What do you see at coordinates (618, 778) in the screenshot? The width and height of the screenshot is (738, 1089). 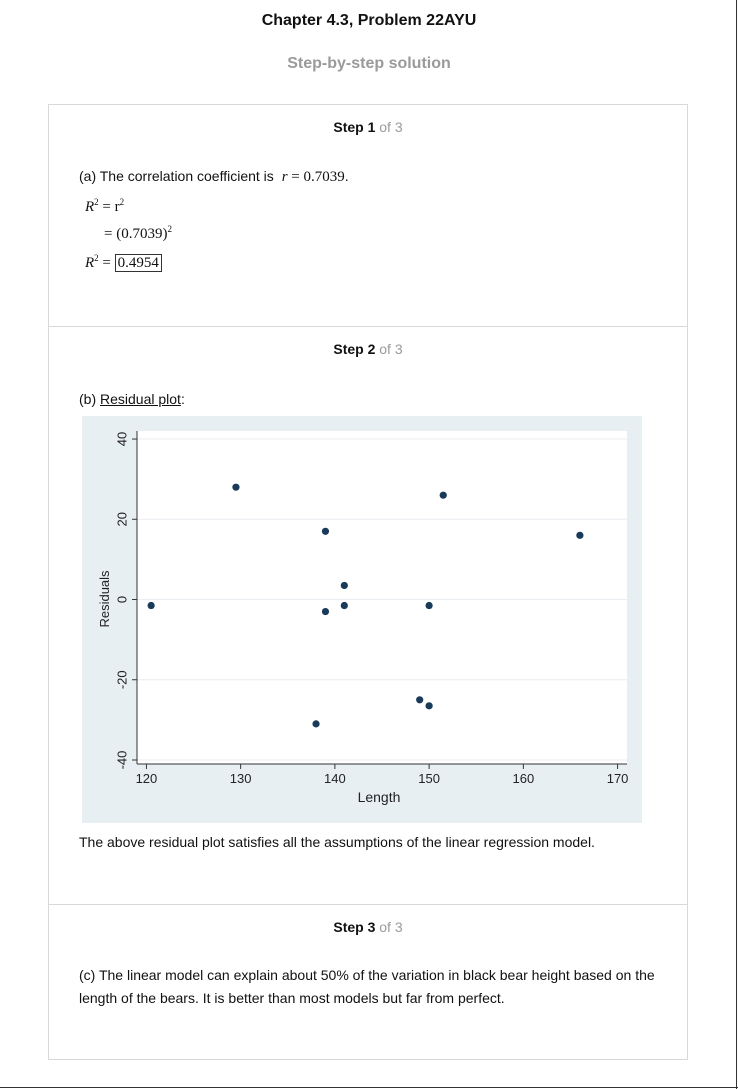 I see `x-tick-label-5: 170` at bounding box center [618, 778].